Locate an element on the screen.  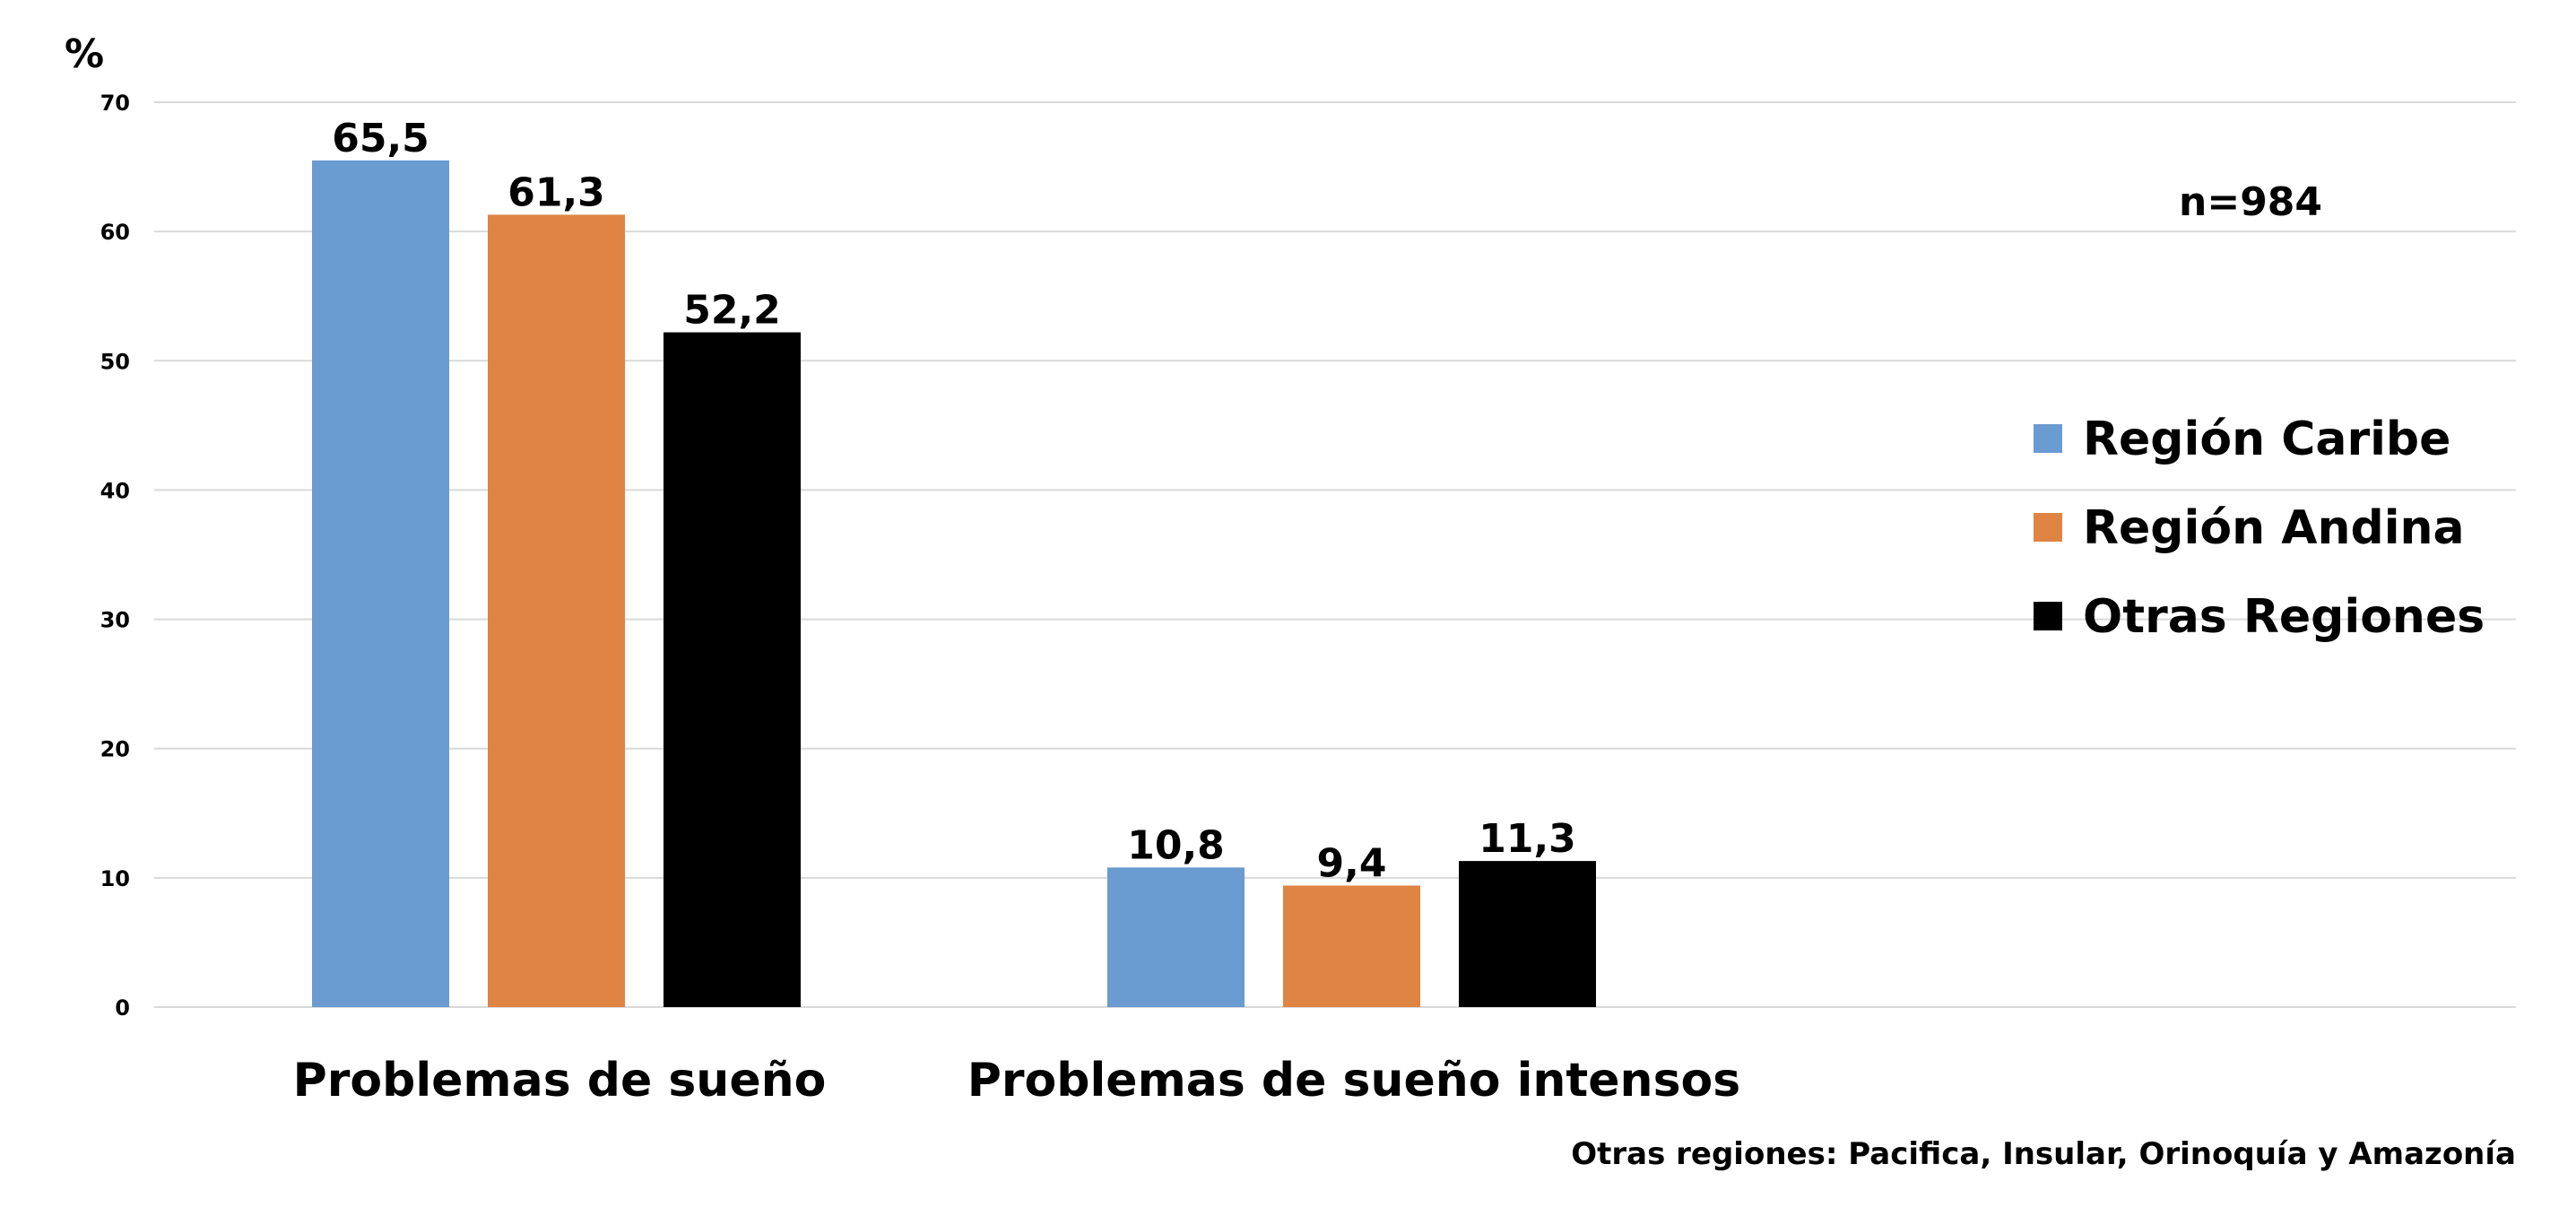
legend-entry: Región Caribe is located at coordinates (2266, 439).